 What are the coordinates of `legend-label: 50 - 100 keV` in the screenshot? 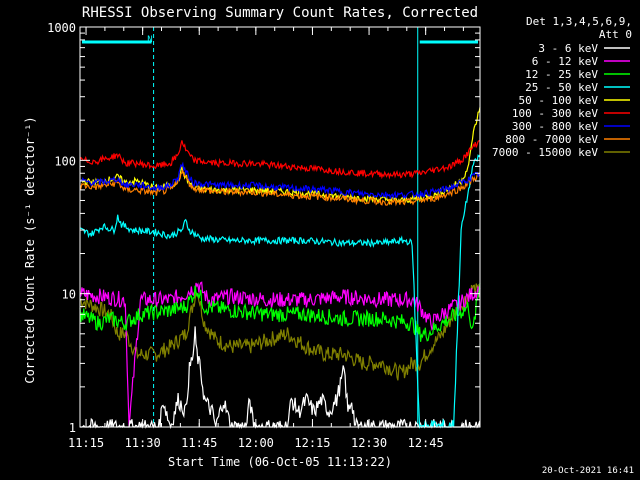 It's located at (559, 100).